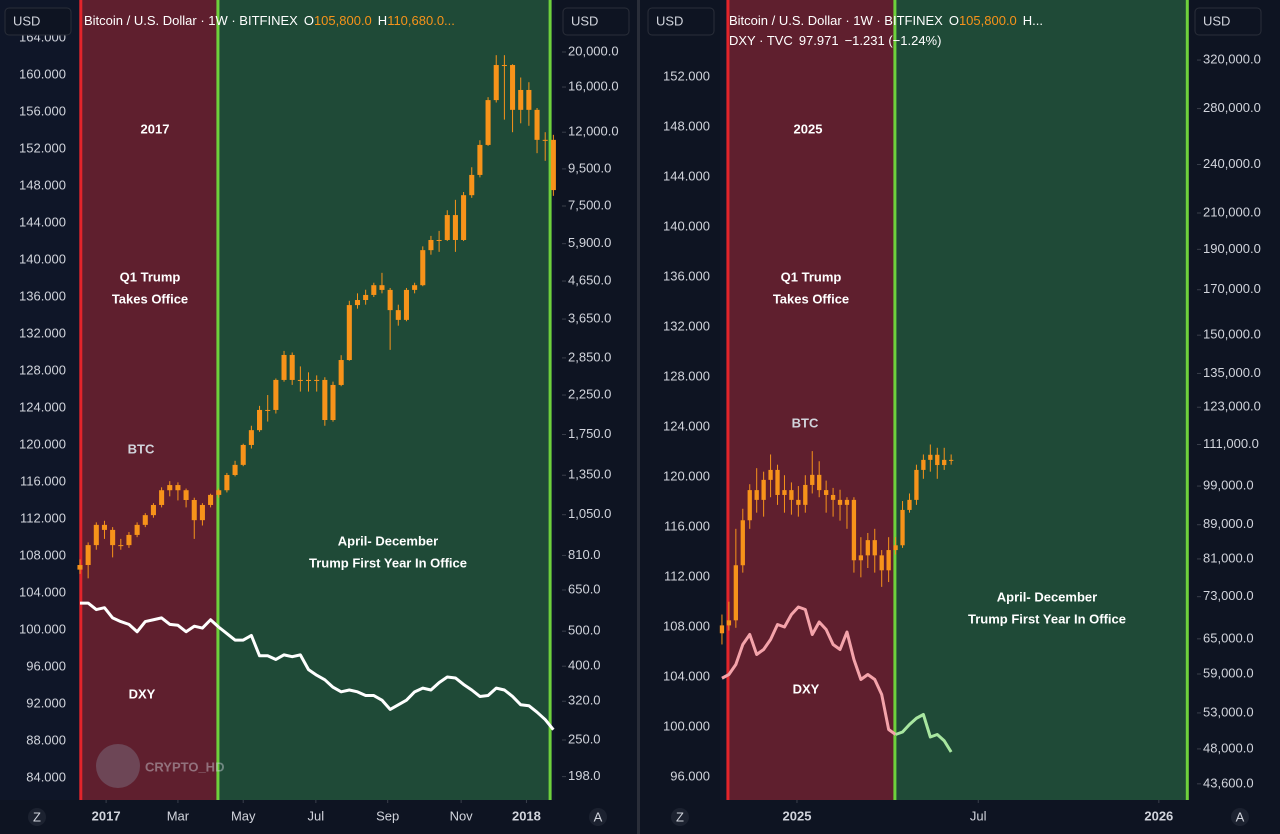 Image resolution: width=1280 pixels, height=834 pixels. Describe the element at coordinates (811, 298) in the screenshot. I see `region-label: Takes Office` at that location.